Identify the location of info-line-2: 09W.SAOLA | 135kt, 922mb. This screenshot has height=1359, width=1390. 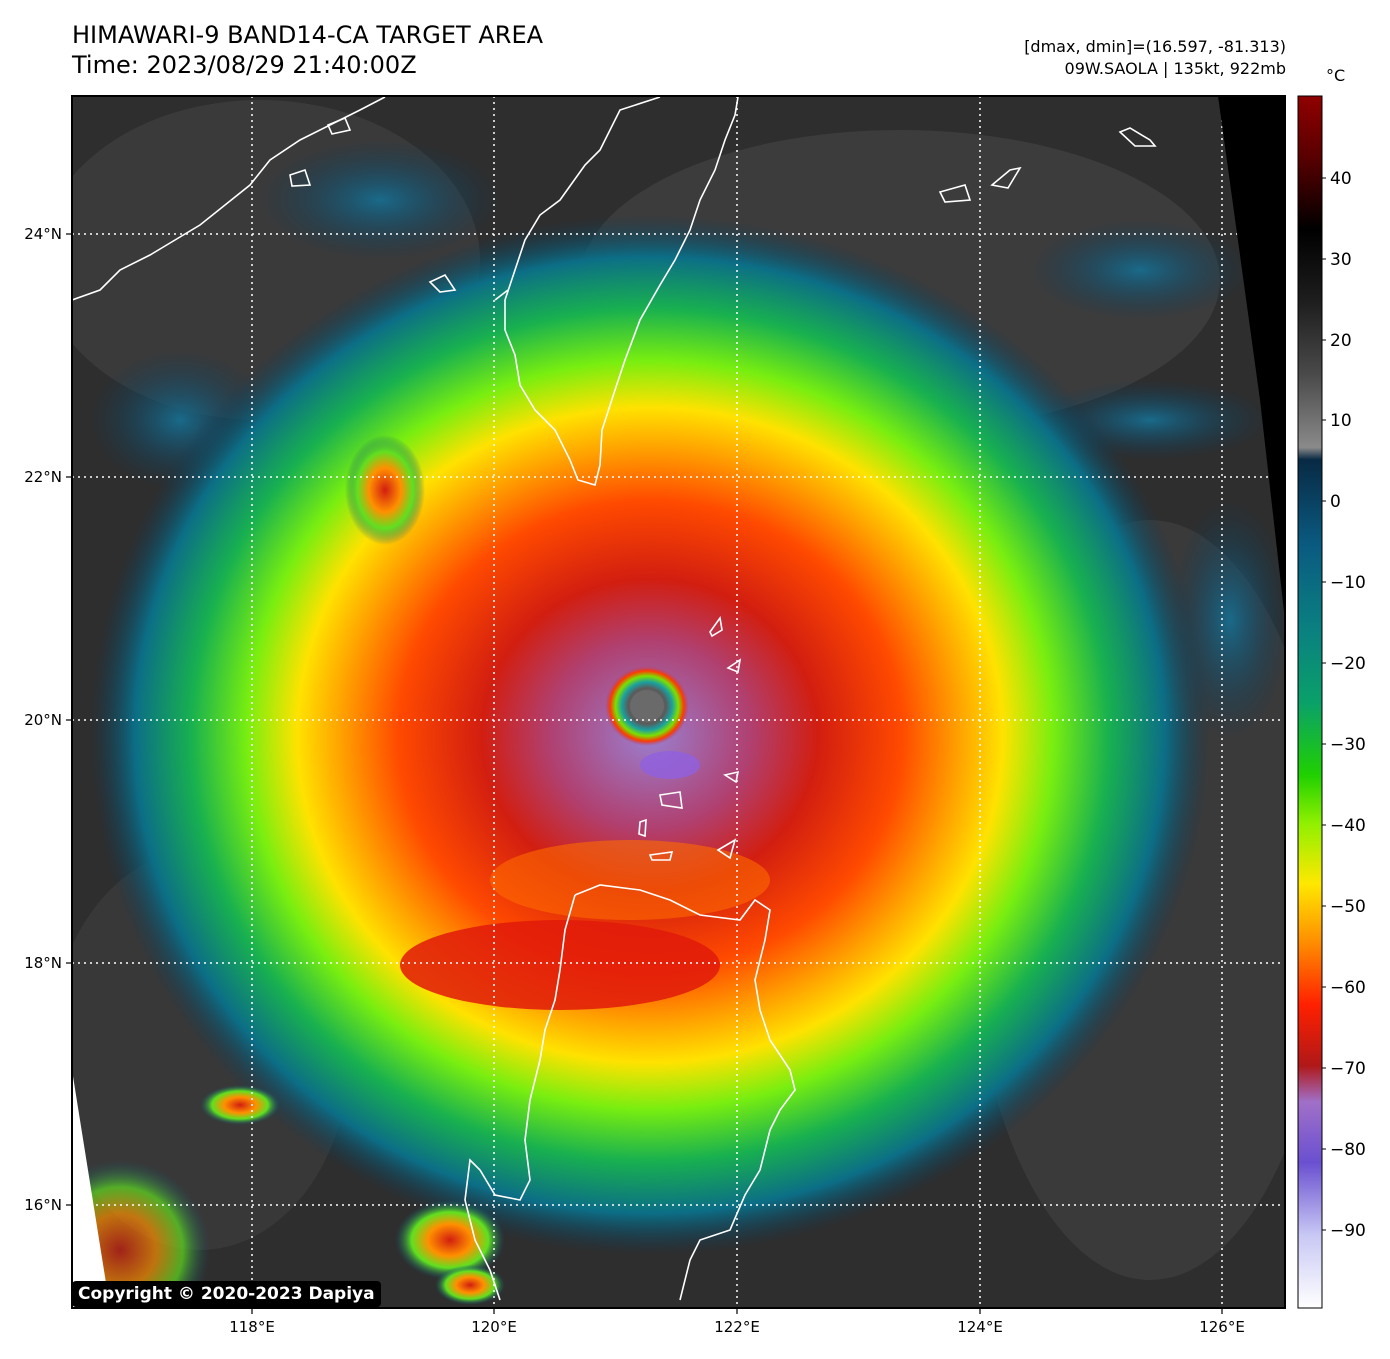
(1175, 68).